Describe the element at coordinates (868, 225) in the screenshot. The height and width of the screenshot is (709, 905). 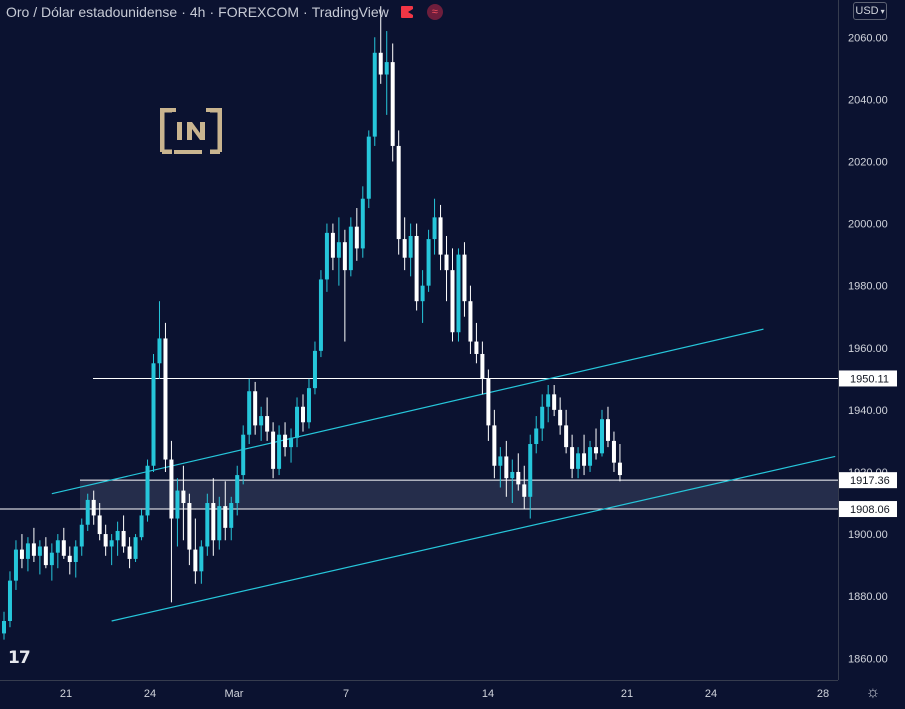
I see `price-tick-label: 2000.00` at that location.